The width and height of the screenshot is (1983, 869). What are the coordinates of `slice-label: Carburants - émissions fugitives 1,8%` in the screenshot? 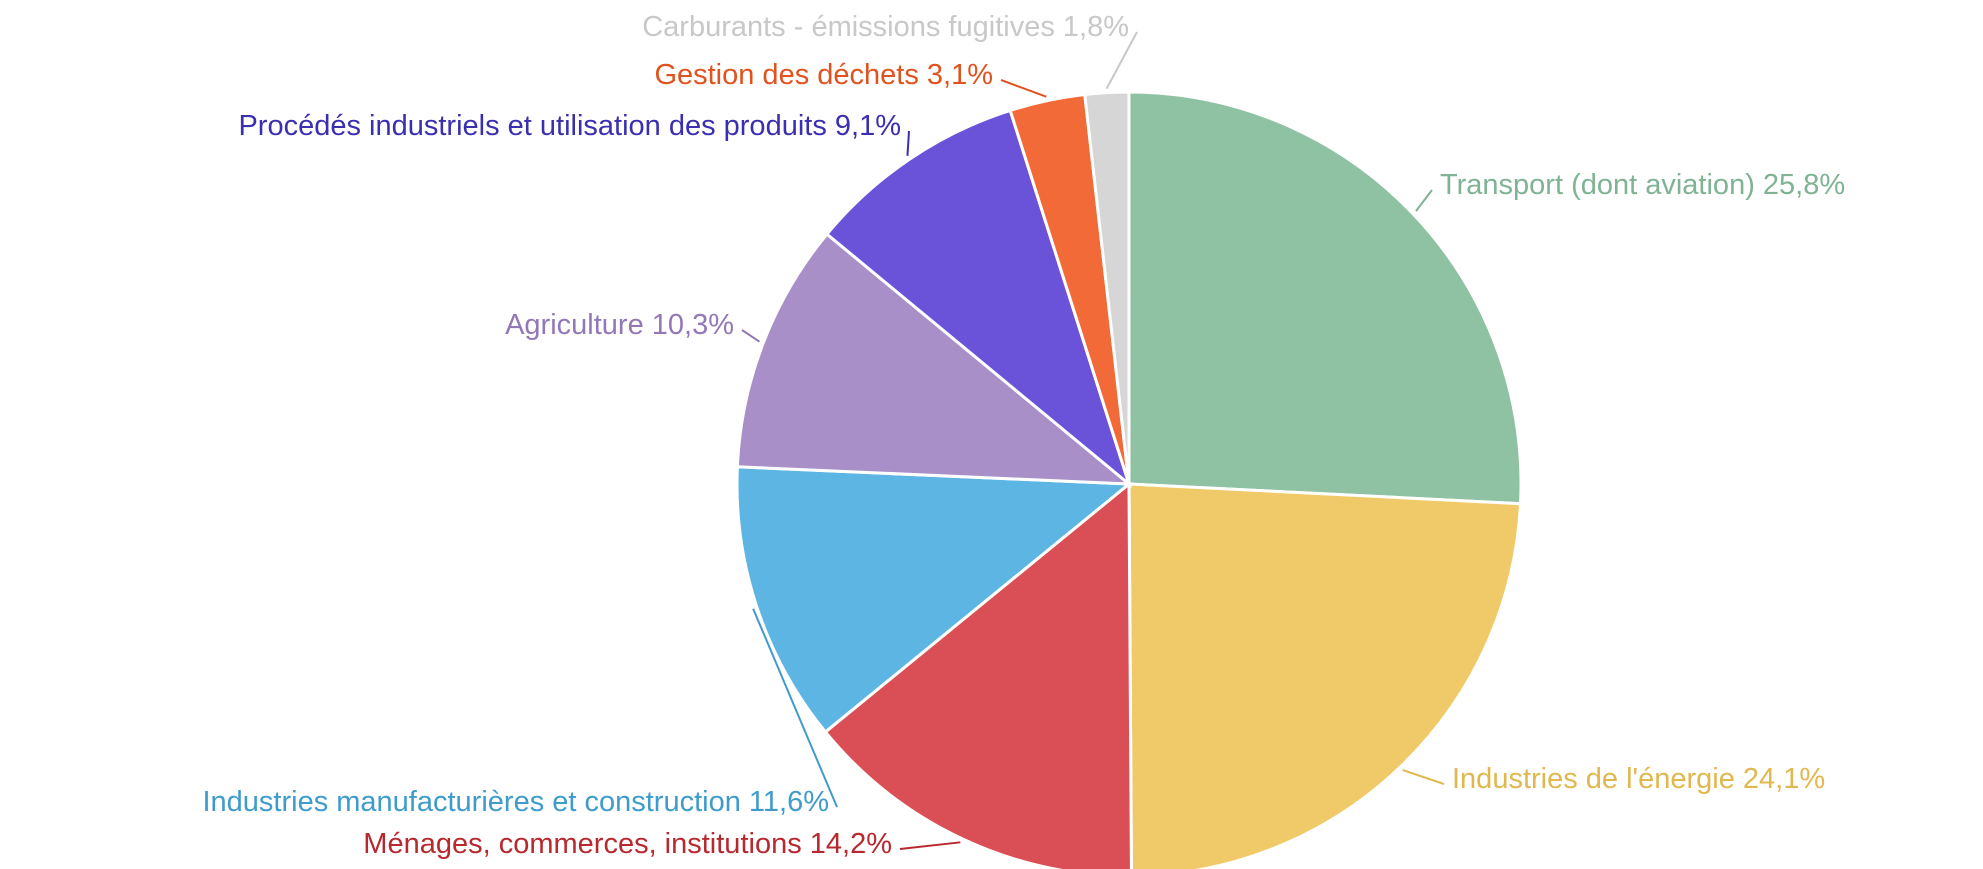 It's located at (885, 27).